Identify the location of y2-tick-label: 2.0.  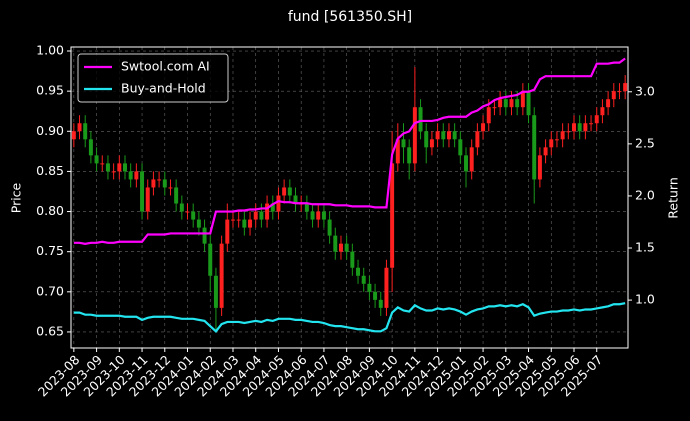
(645, 194).